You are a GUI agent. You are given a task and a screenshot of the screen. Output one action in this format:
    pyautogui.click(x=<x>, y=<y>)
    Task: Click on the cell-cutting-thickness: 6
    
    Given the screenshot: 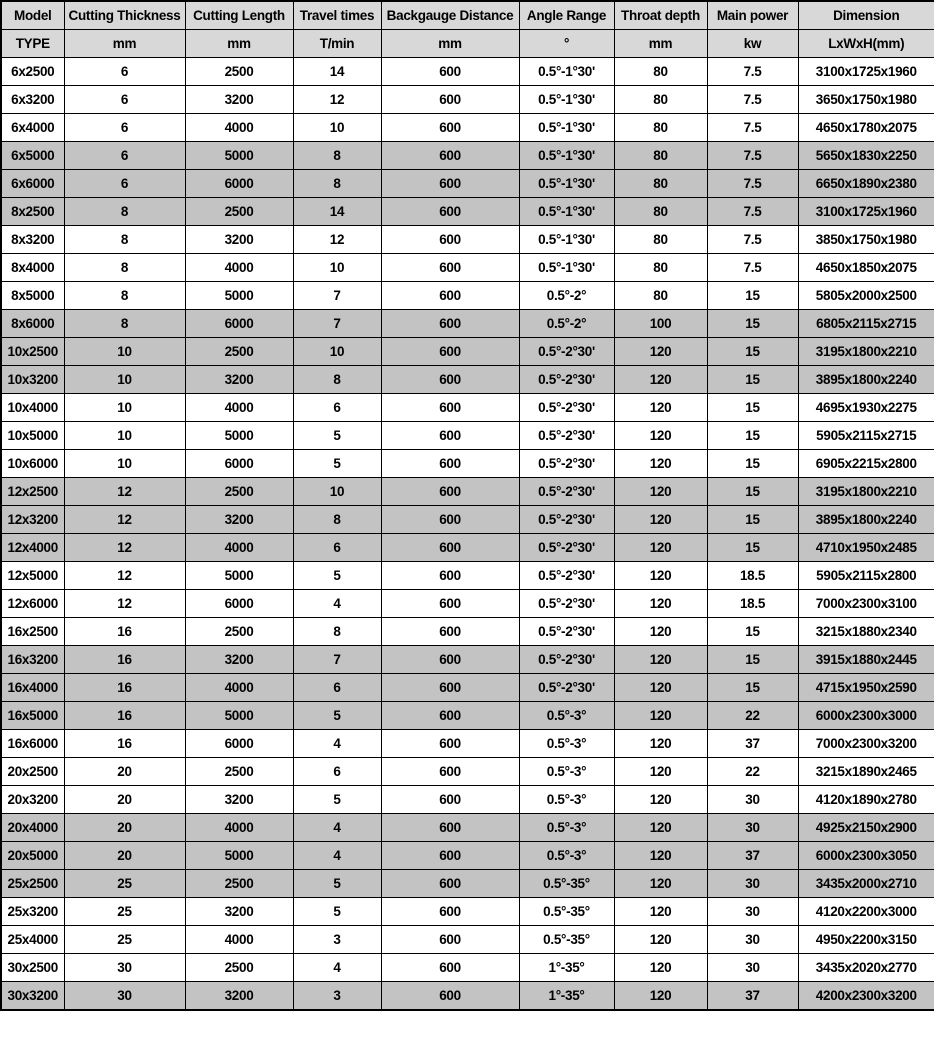 What is the action you would take?
    pyautogui.click(x=124, y=71)
    